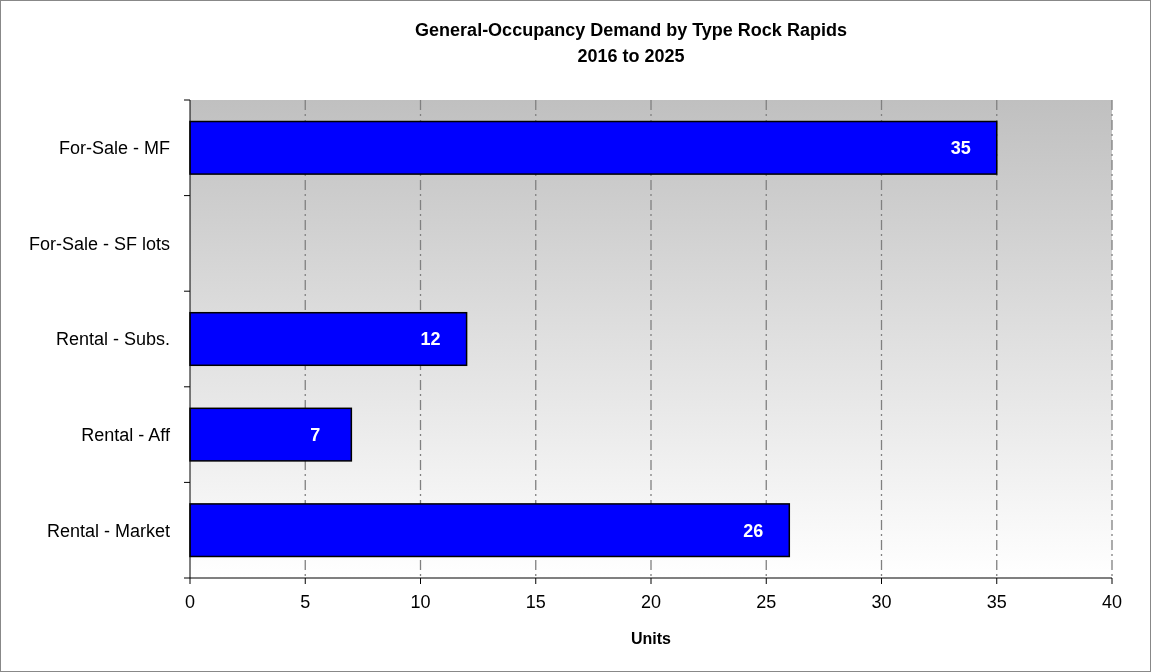 The width and height of the screenshot is (1151, 672). What do you see at coordinates (651, 638) in the screenshot?
I see `x-axis-title: Units` at bounding box center [651, 638].